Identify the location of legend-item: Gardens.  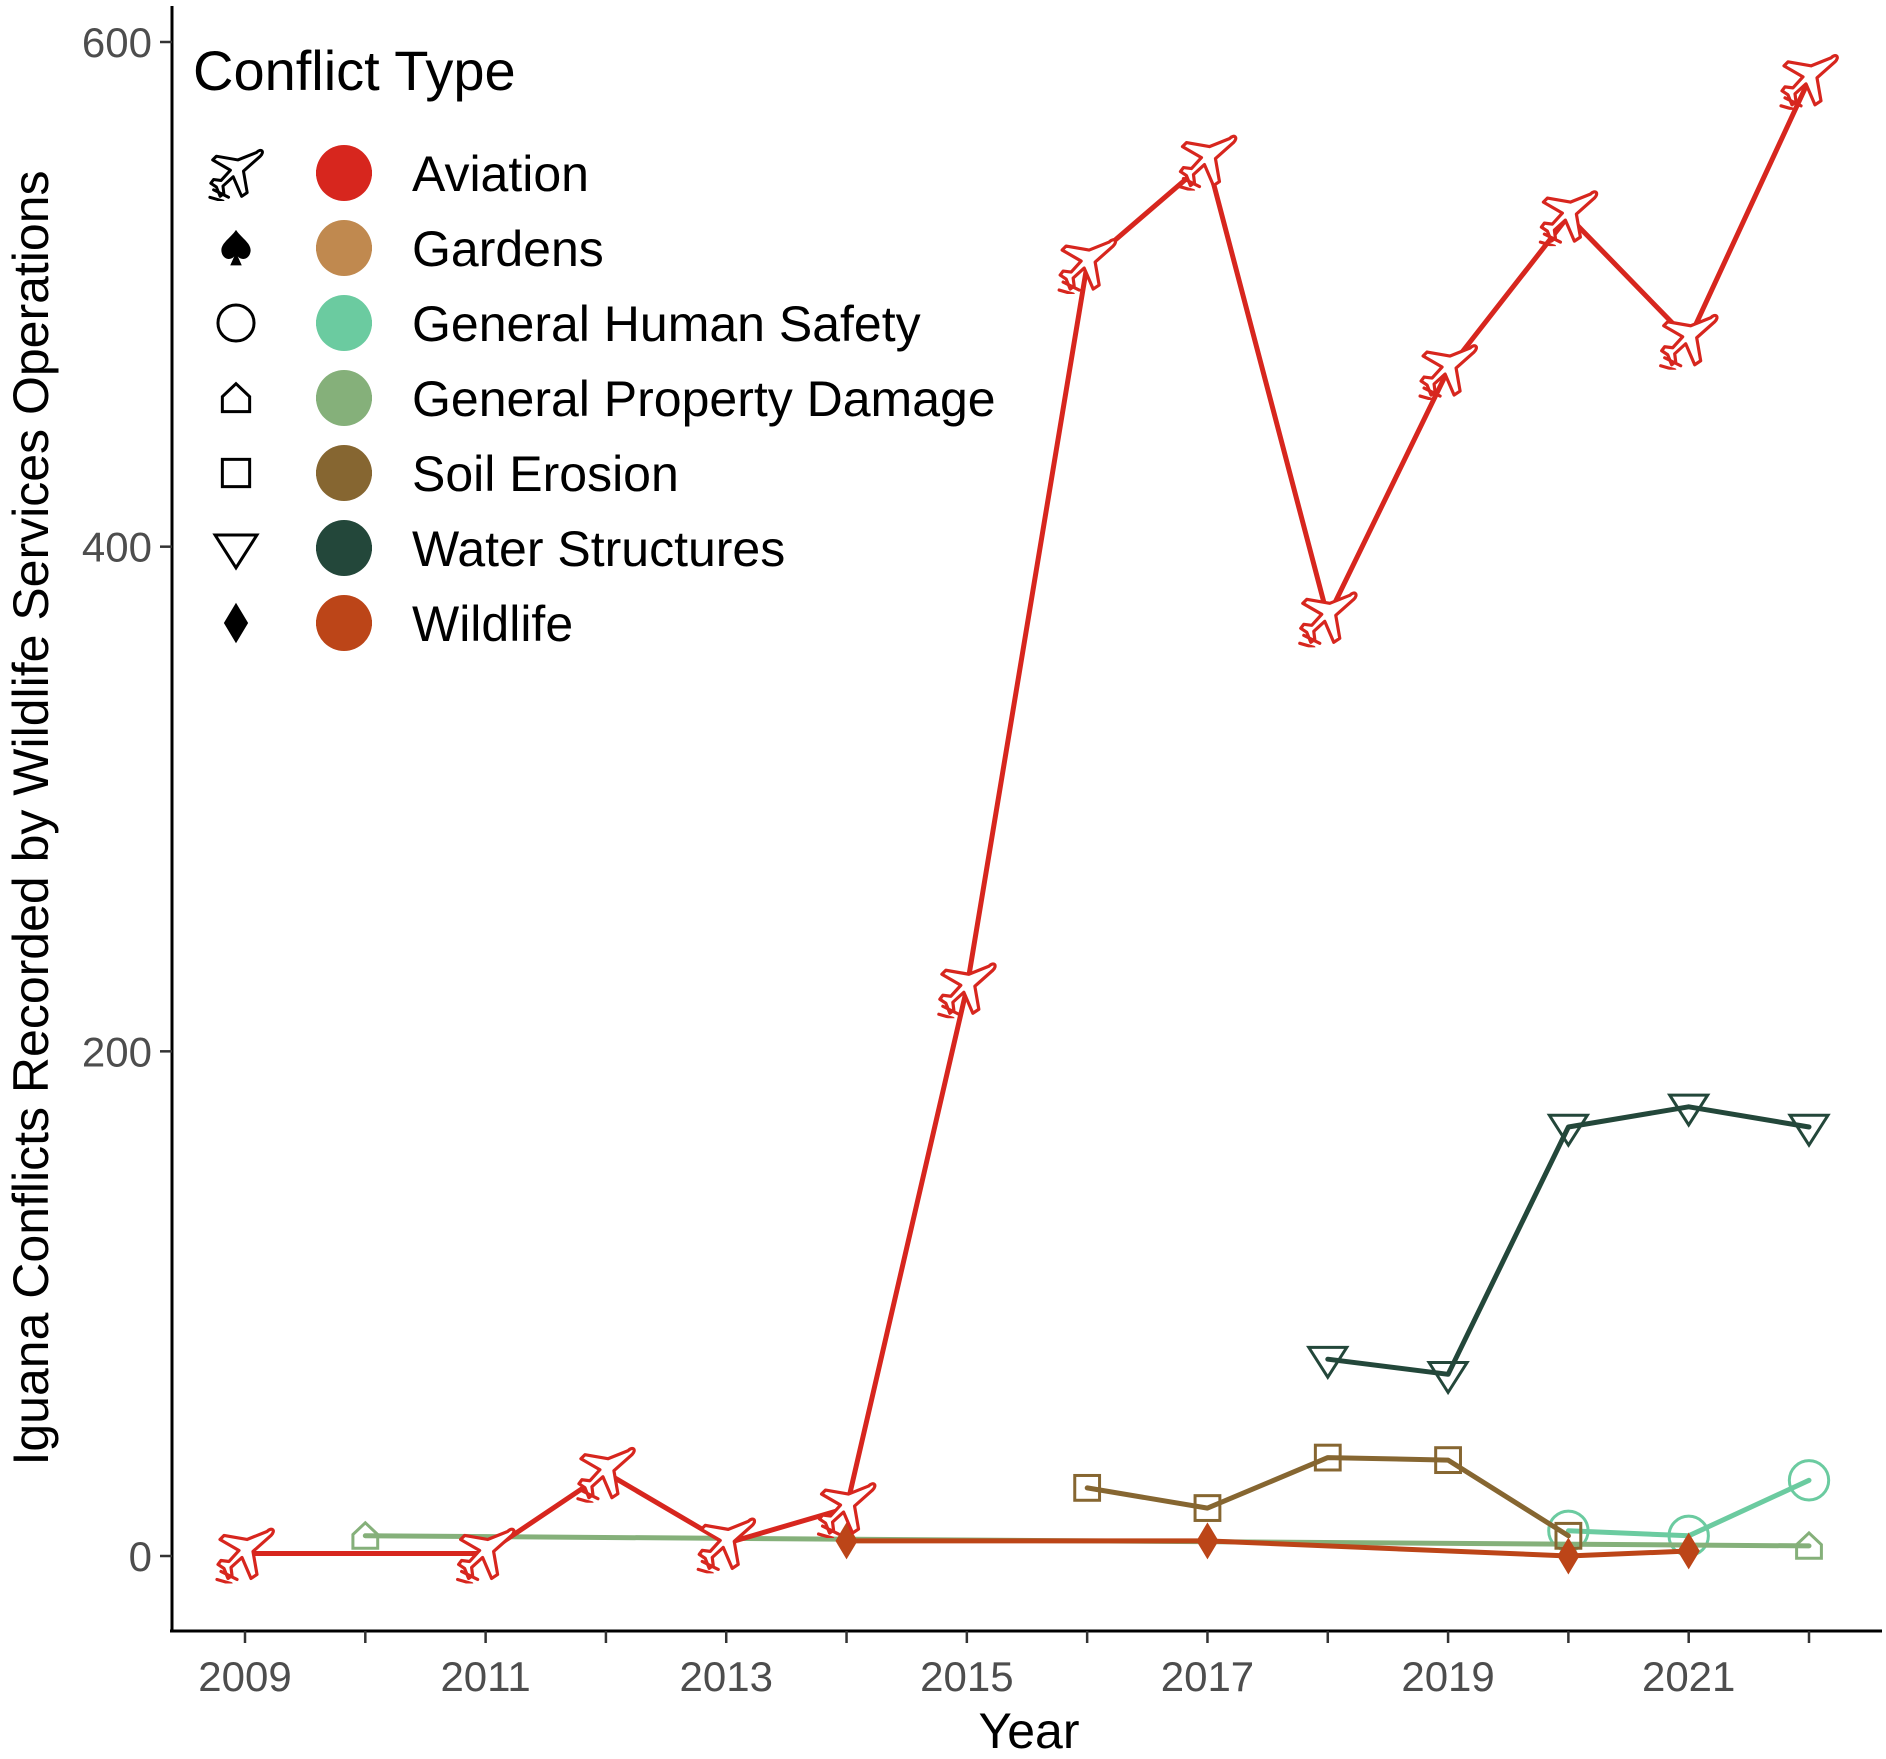
(412, 248).